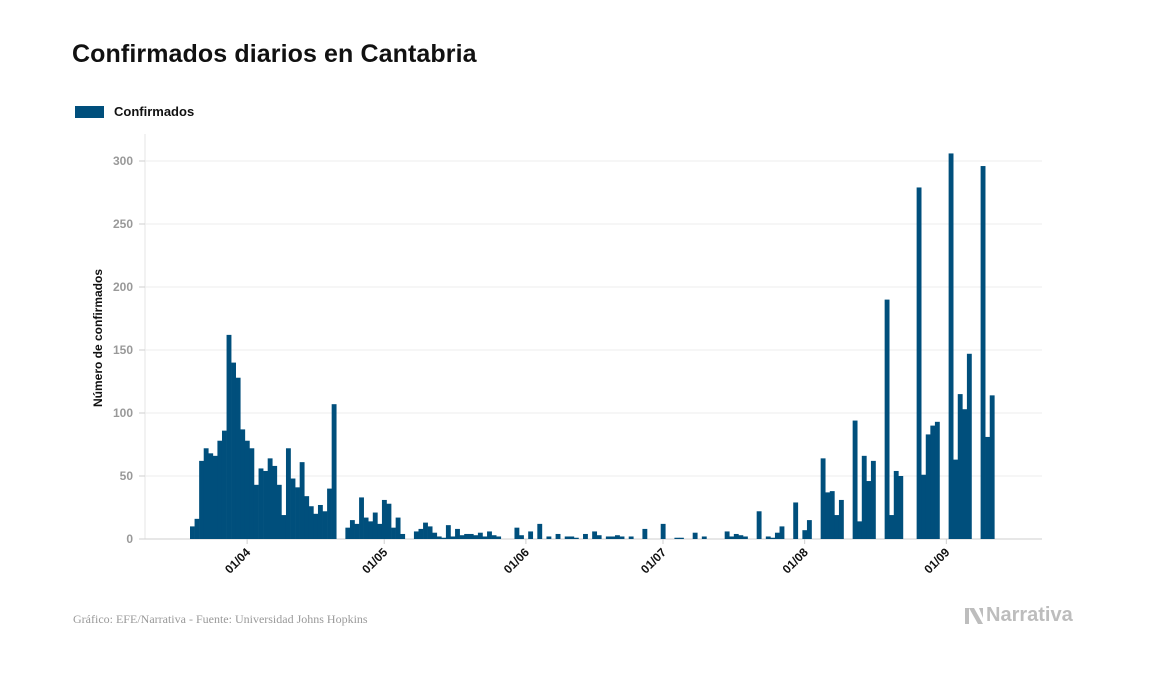  What do you see at coordinates (129, 539) in the screenshot?
I see `y-tick-label: 0` at bounding box center [129, 539].